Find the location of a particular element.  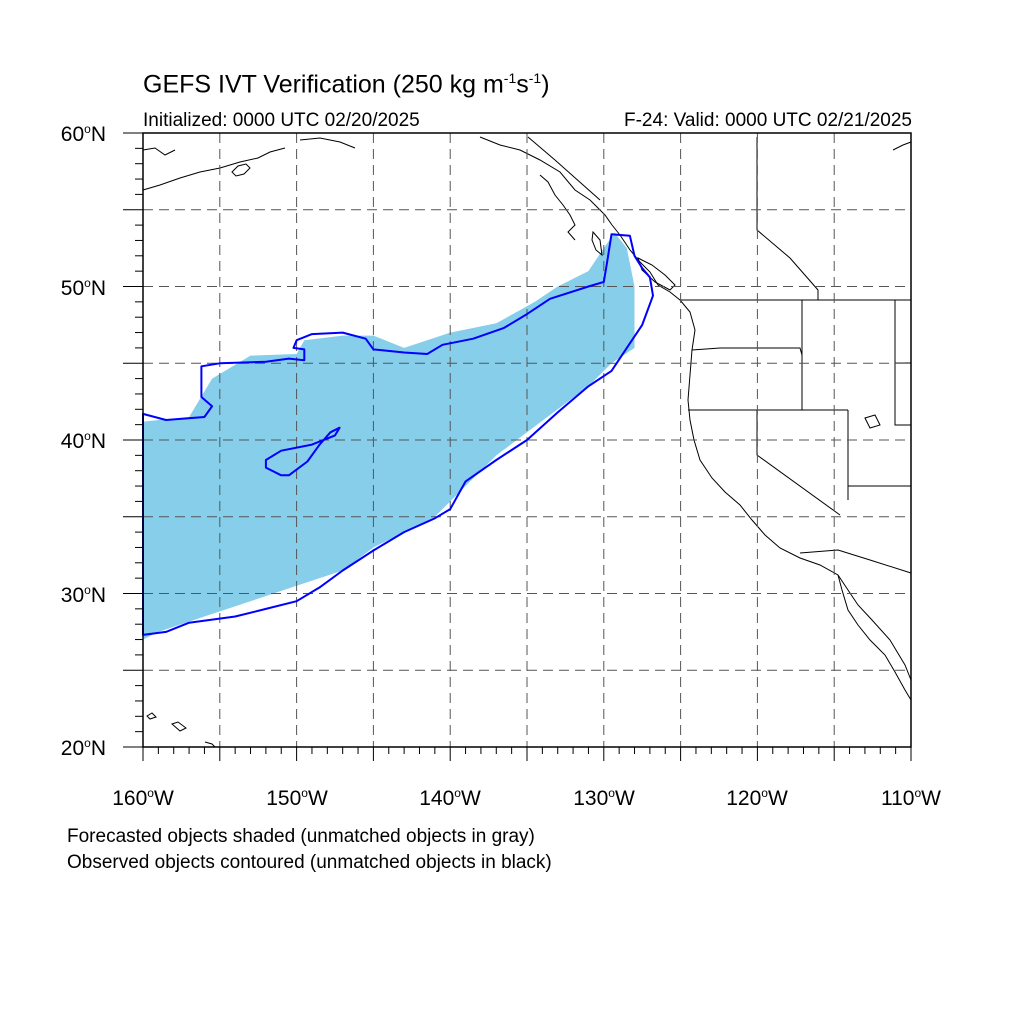

washington-oregon-border is located at coordinates (747, 351).